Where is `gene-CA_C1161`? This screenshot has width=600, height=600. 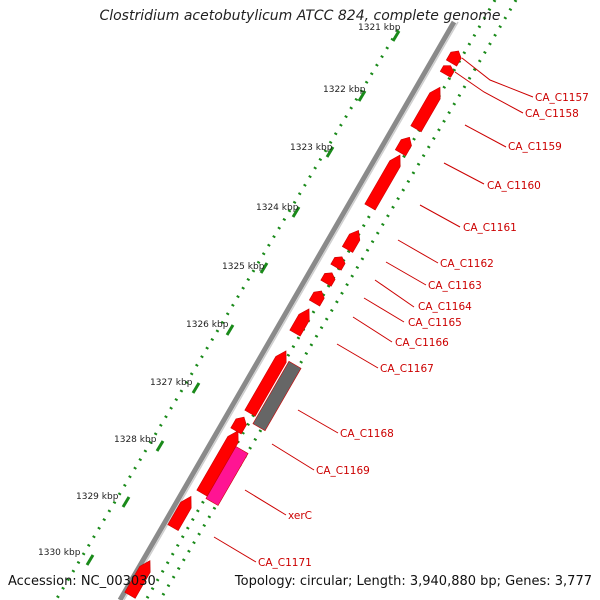 gene-CA_C1161 is located at coordinates (382, 182).